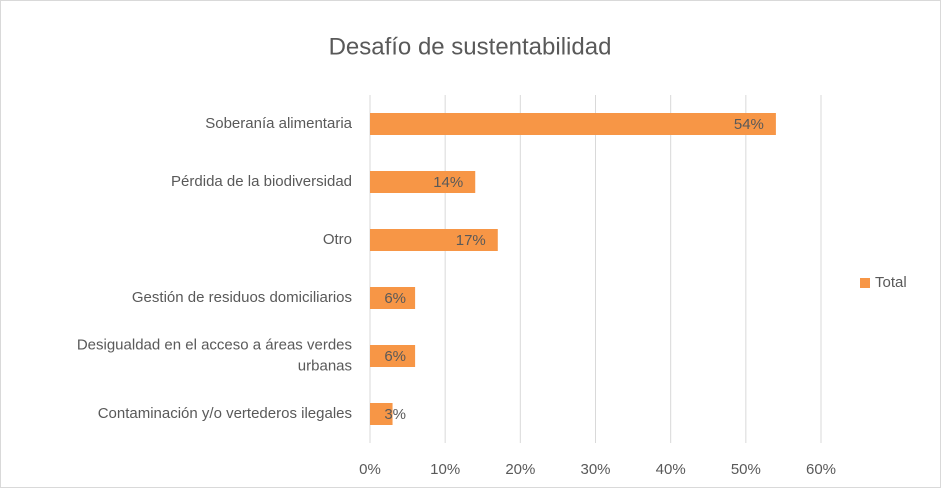 The image size is (941, 488). What do you see at coordinates (595, 469) in the screenshot?
I see `x-tick-label: 30%` at bounding box center [595, 469].